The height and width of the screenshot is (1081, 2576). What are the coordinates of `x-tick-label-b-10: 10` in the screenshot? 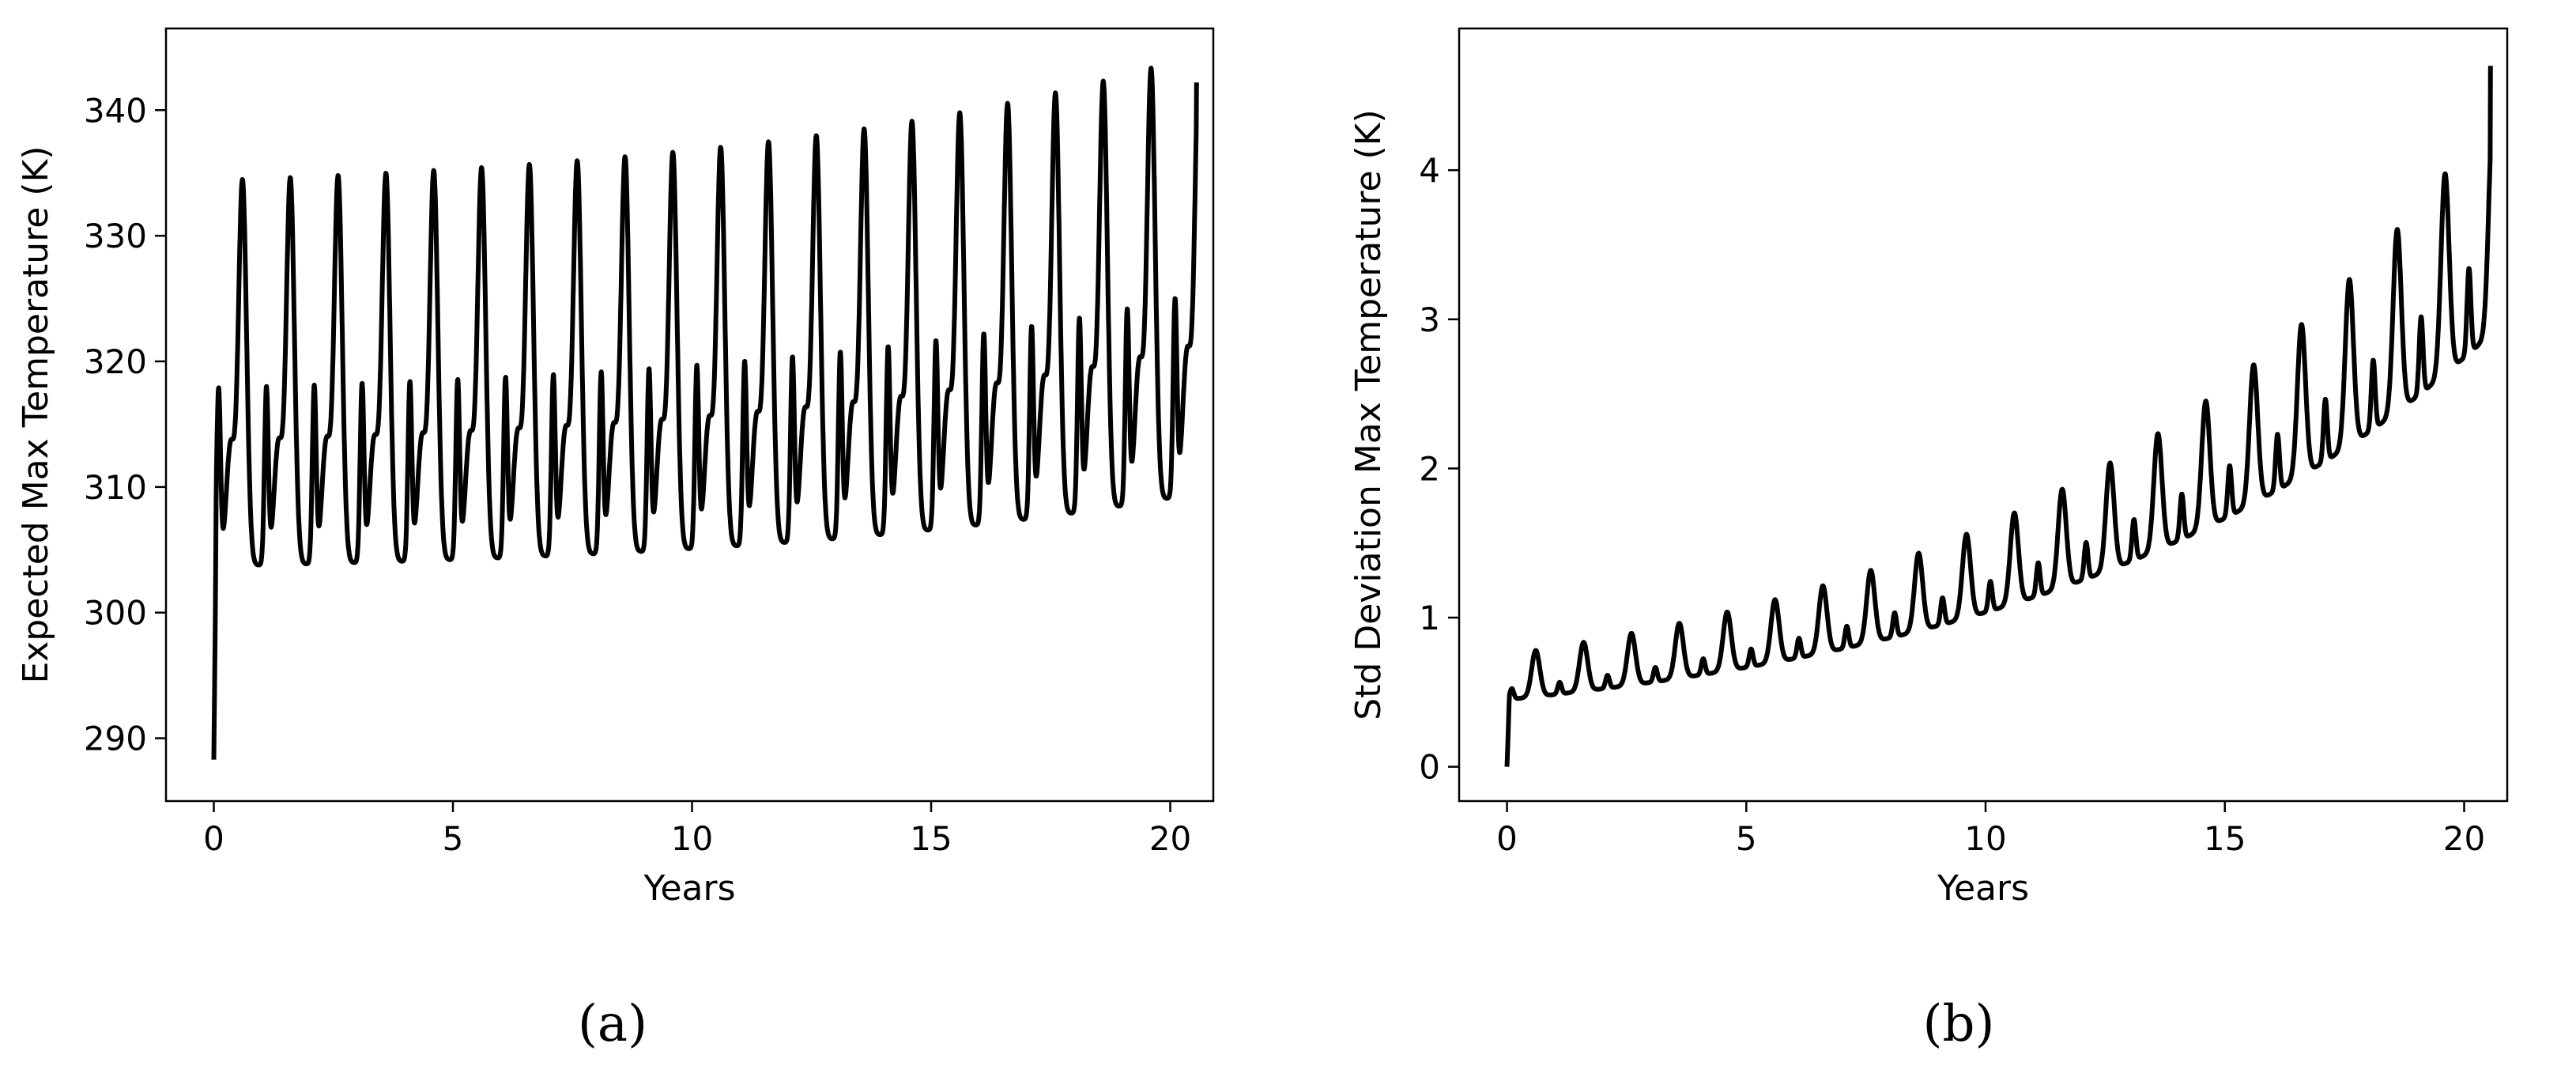 It's located at (1985, 838).